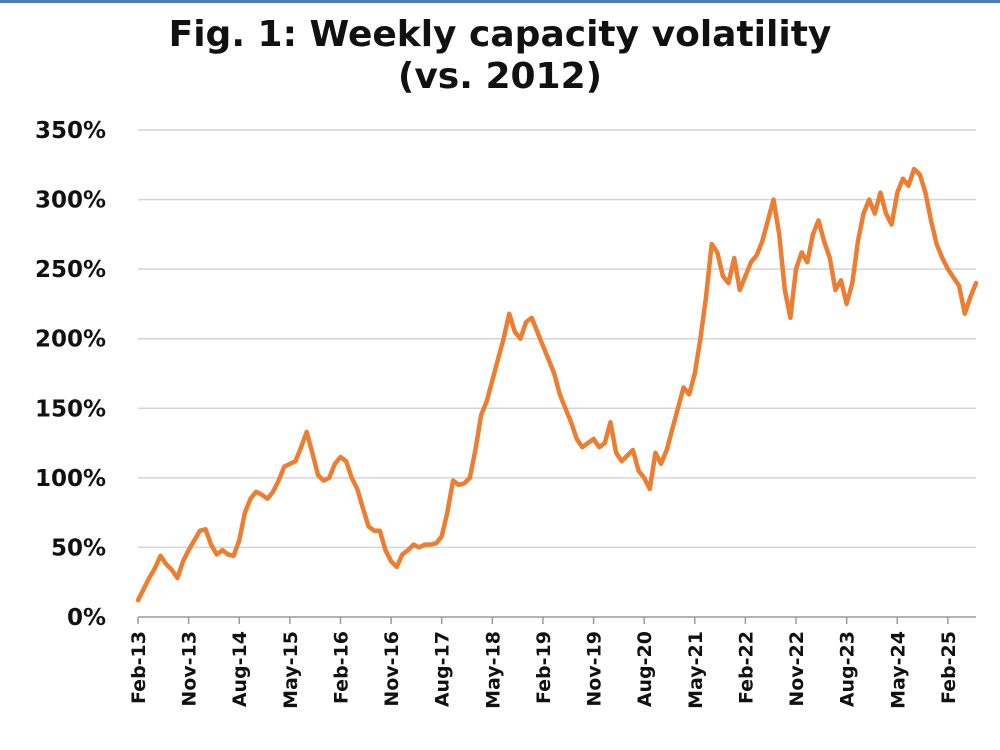  I want to click on y-tick-label: 300%, so click(70, 201).